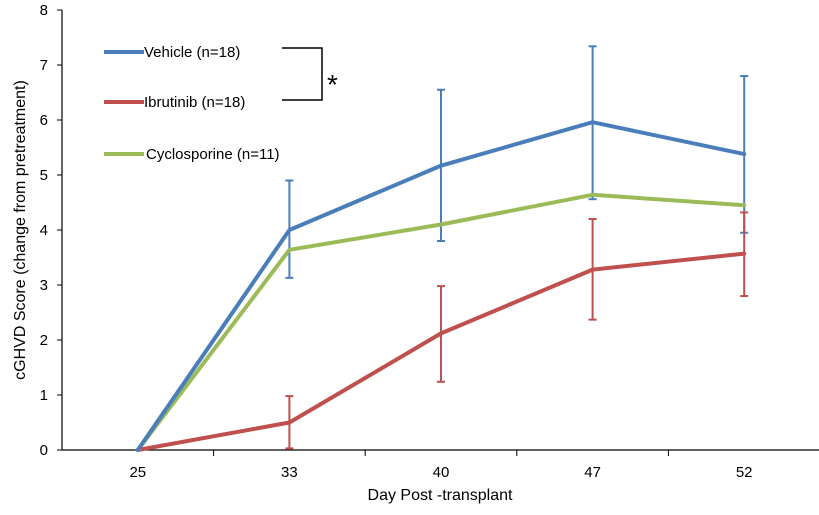 This screenshot has width=819, height=515. Describe the element at coordinates (44, 285) in the screenshot. I see `y-tick-label: 3` at that location.